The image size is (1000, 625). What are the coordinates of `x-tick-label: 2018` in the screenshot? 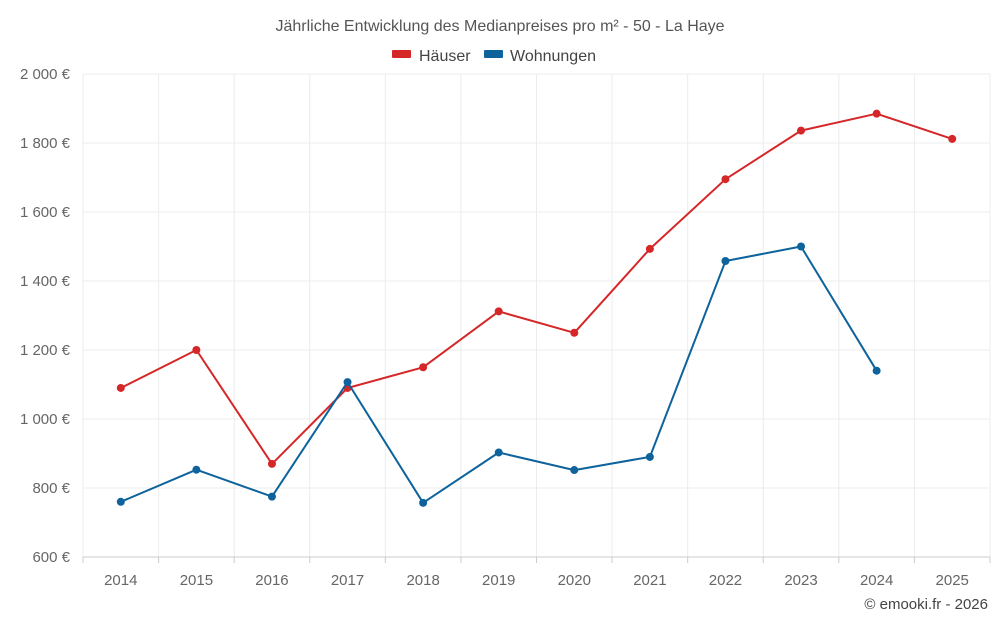 It's located at (422, 580).